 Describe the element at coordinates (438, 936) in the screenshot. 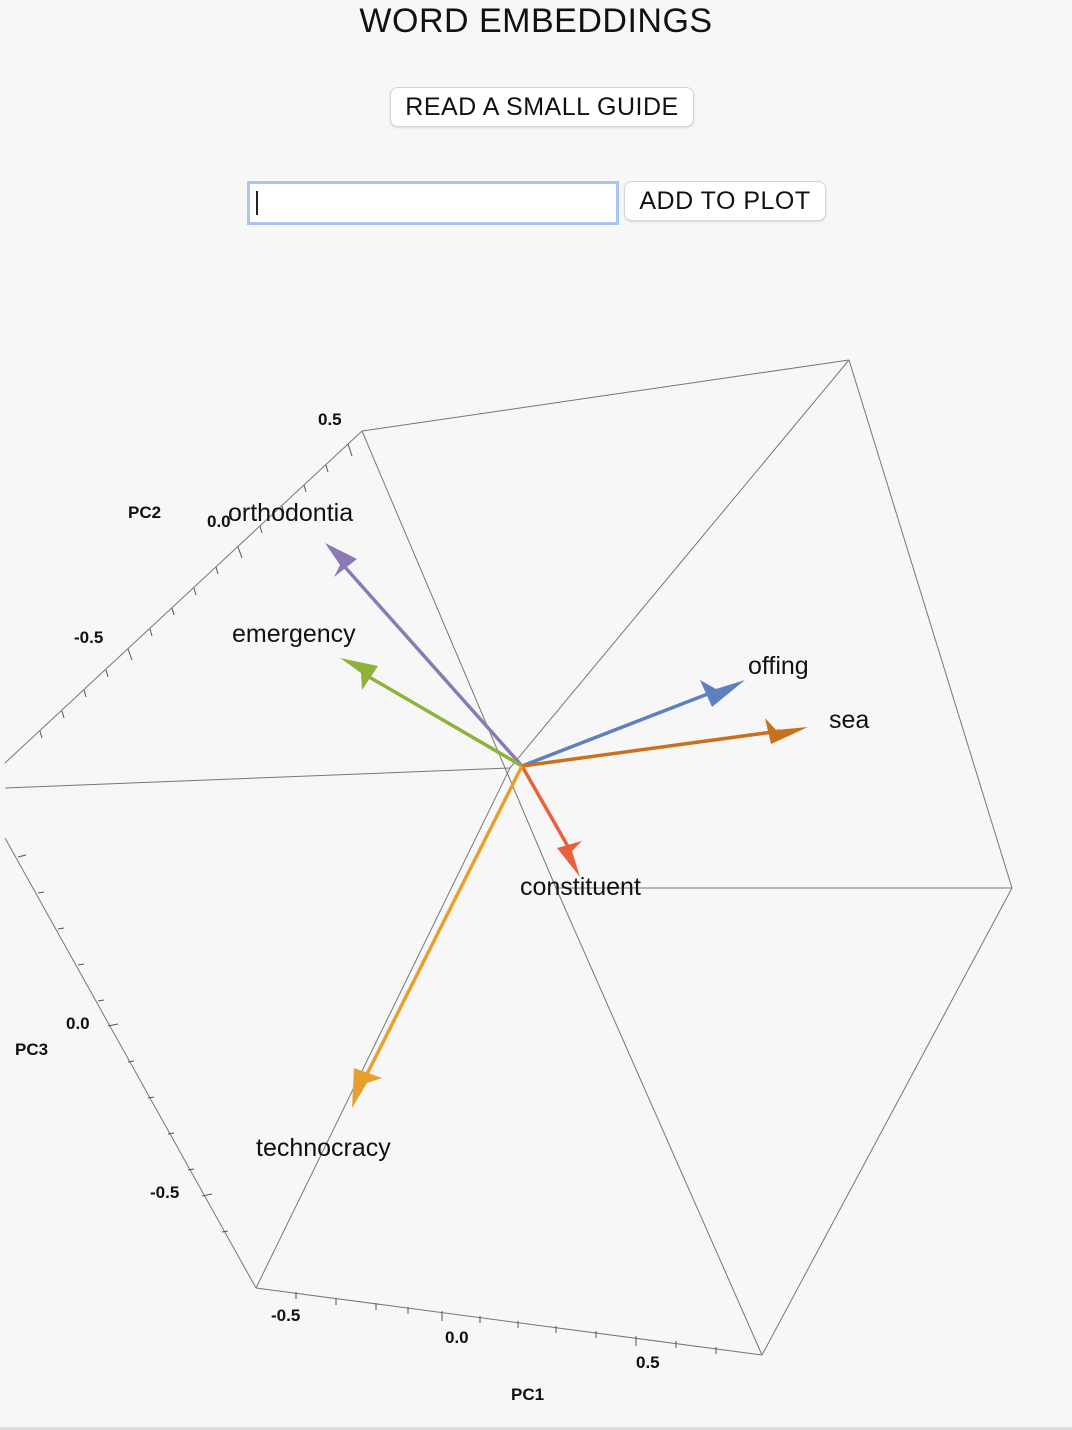

I see `vector-technocracy` at that location.